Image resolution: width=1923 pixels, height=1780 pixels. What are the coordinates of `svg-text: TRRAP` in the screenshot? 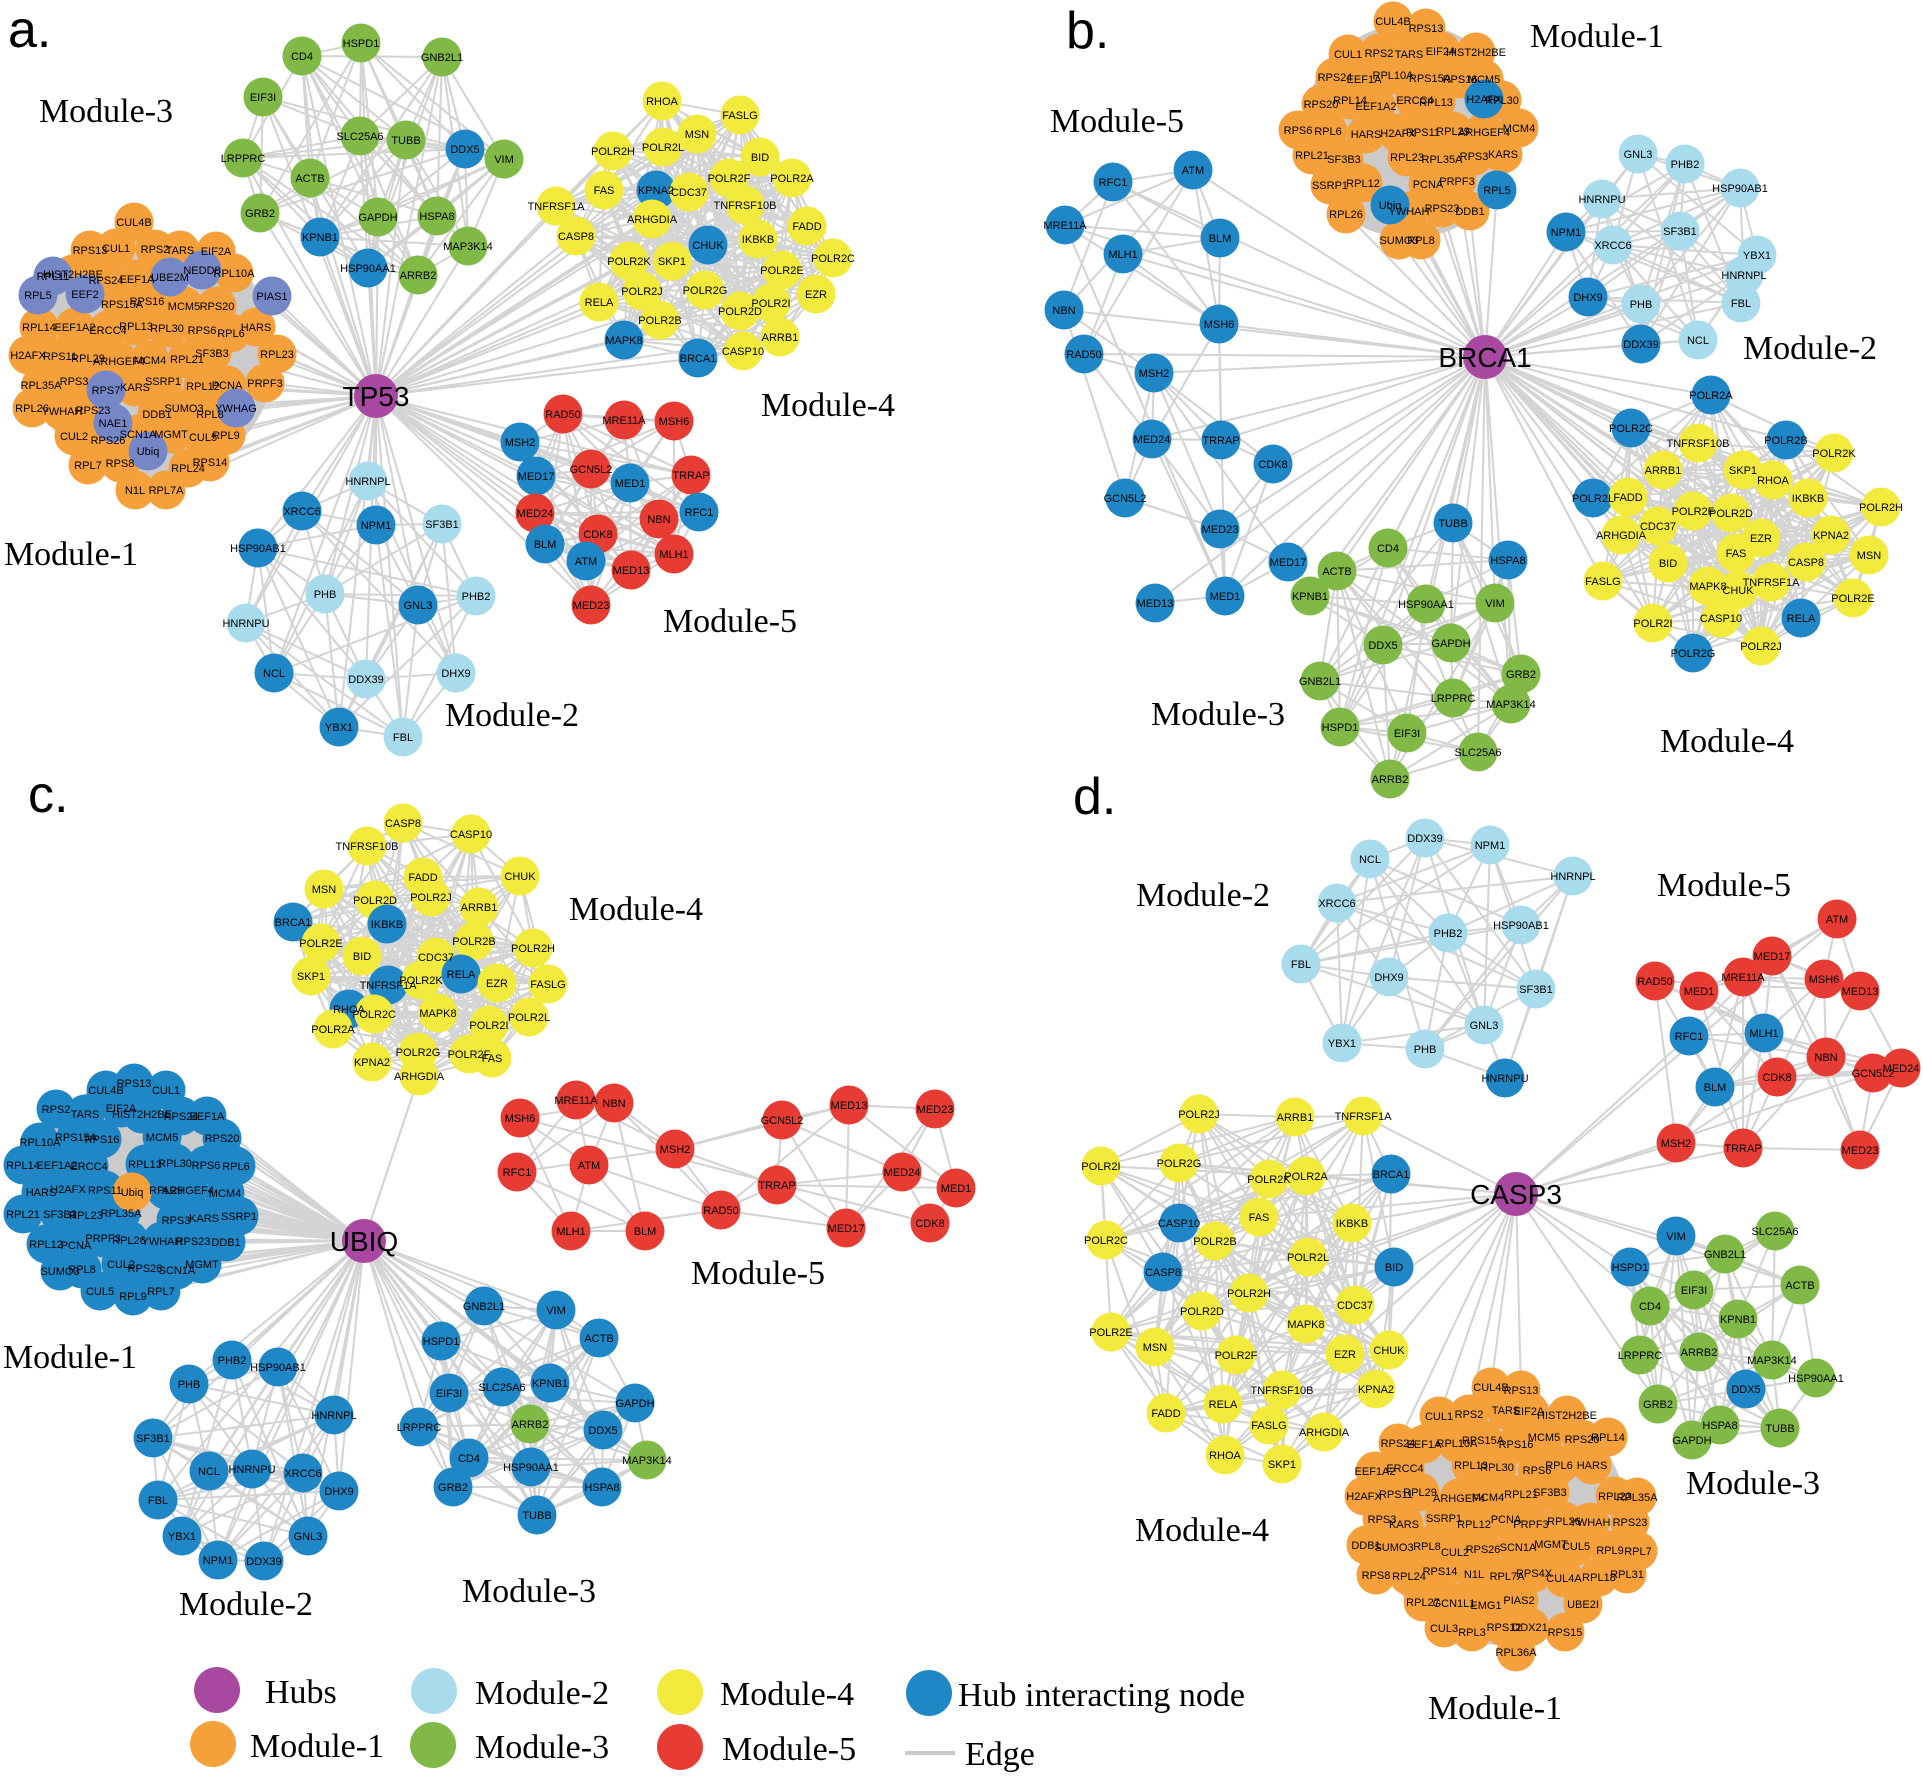 It's located at (690, 476).